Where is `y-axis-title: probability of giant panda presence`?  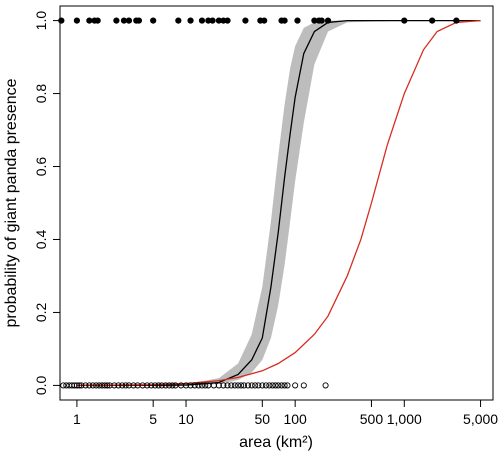
y-axis-title: probability of giant panda presence is located at coordinates (11, 202).